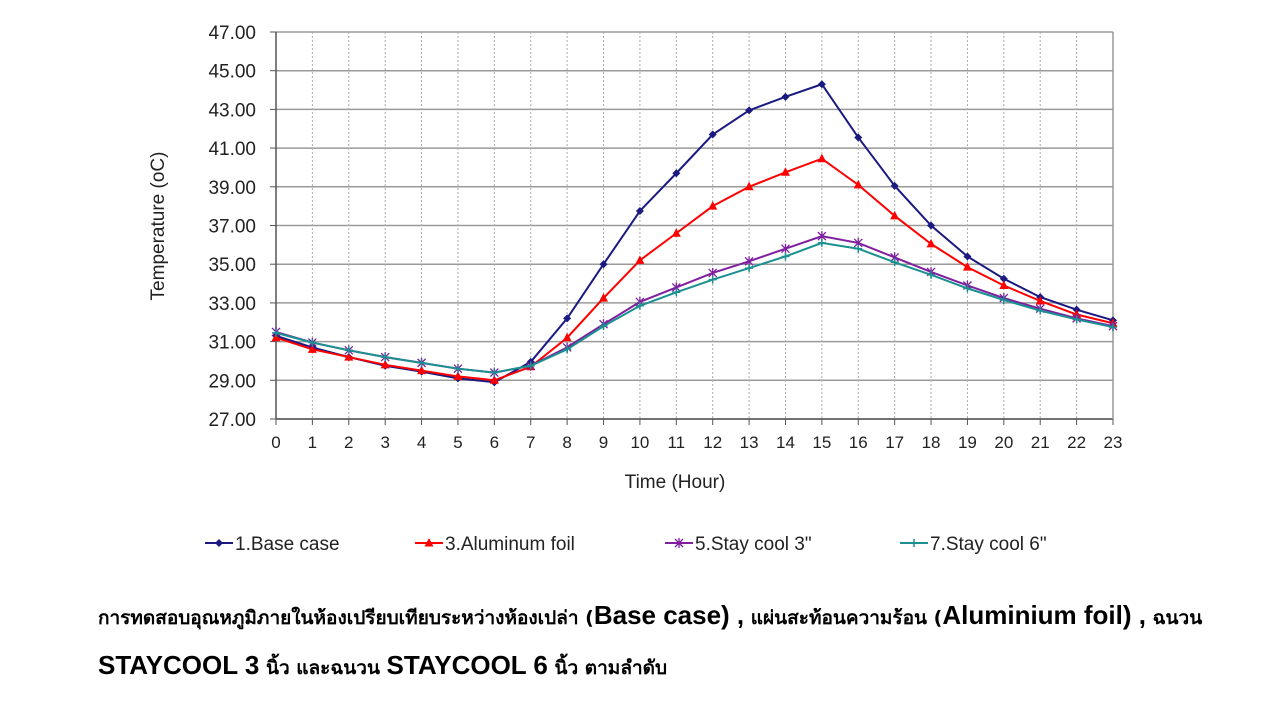 Image resolution: width=1280 pixels, height=720 pixels. I want to click on y-tick-label: 35.00, so click(232, 265).